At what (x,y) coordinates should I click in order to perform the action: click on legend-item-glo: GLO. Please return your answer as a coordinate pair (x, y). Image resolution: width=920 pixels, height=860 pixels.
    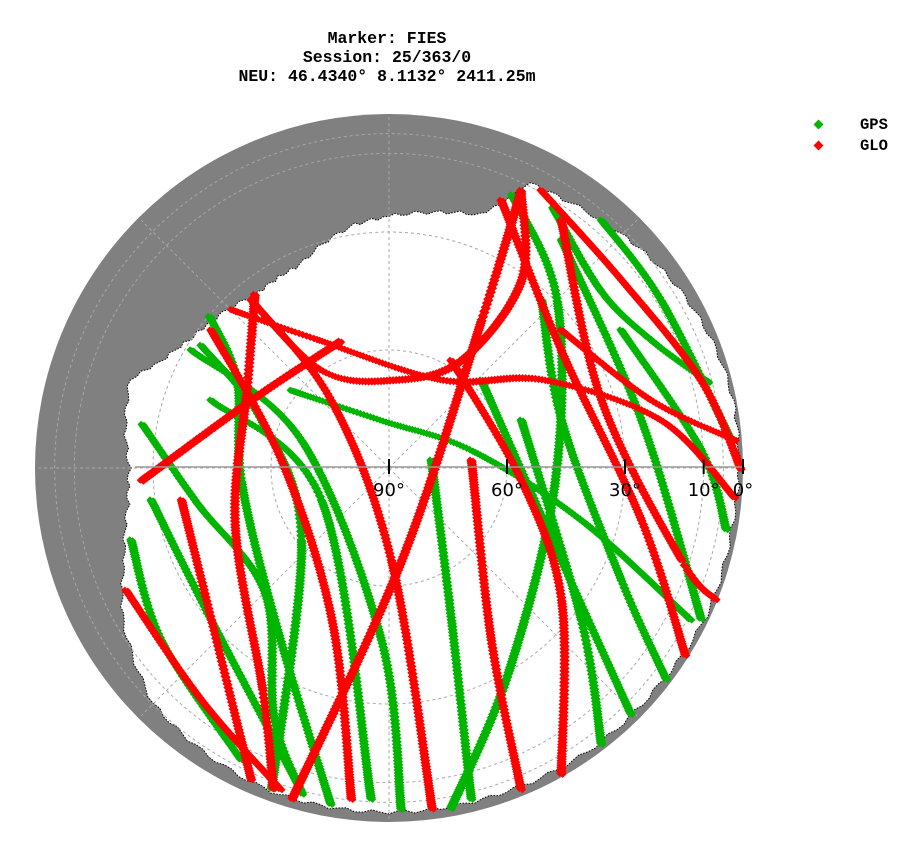
    Looking at the image, I should click on (863, 145).